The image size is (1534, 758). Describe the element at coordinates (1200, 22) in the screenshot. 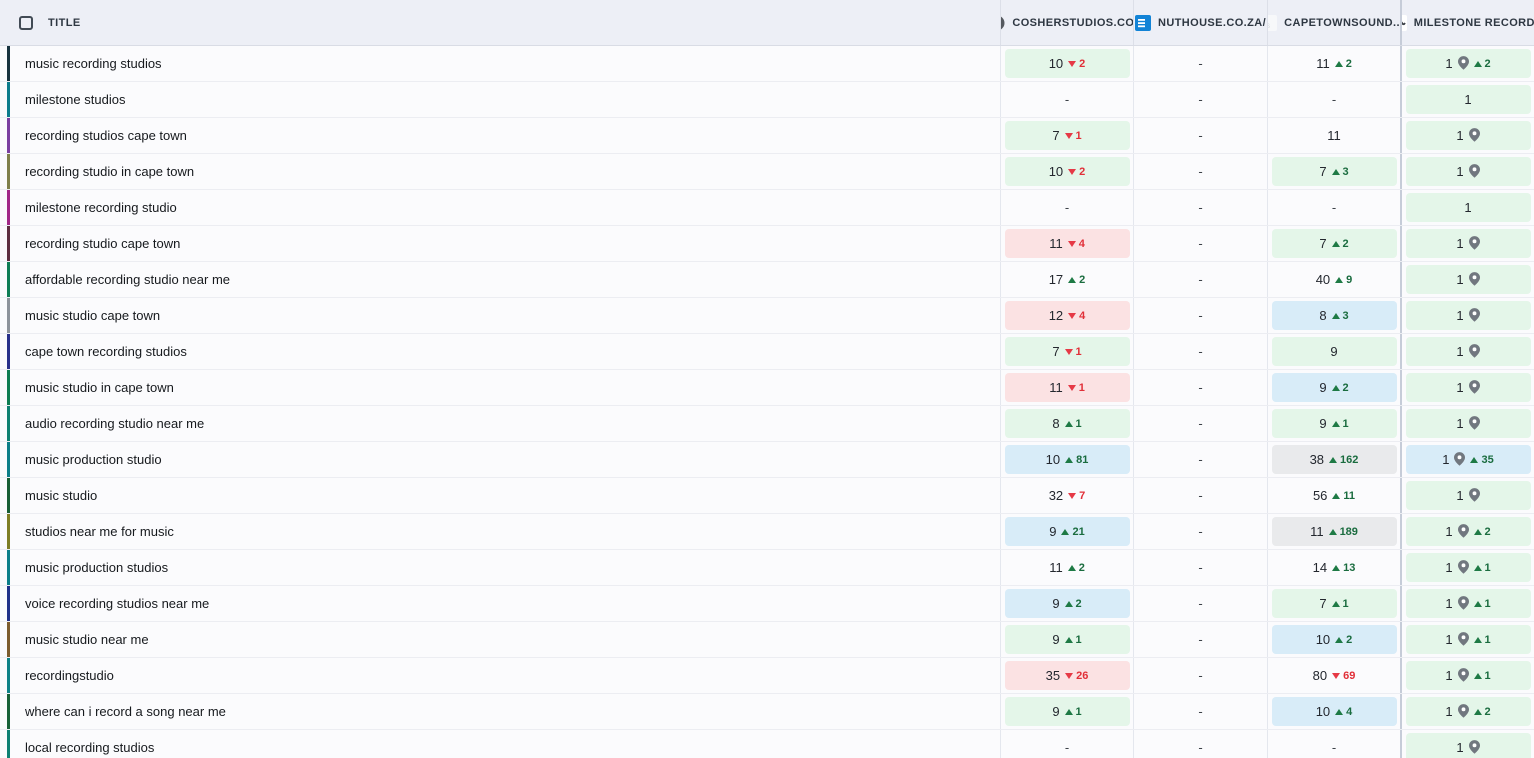

I see `column-header-nuthouse: NUTHOUSE.CO.ZA/` at that location.